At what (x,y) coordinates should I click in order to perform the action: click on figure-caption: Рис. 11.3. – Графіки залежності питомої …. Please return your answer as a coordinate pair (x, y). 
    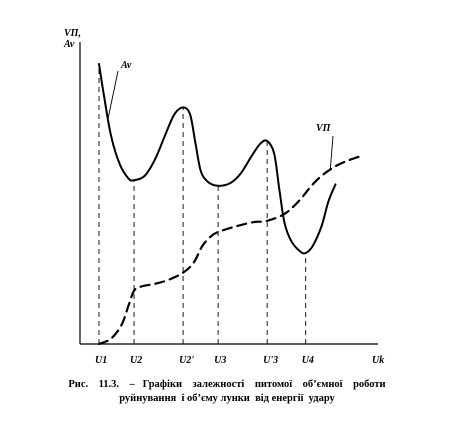
    Looking at the image, I should click on (227, 392).